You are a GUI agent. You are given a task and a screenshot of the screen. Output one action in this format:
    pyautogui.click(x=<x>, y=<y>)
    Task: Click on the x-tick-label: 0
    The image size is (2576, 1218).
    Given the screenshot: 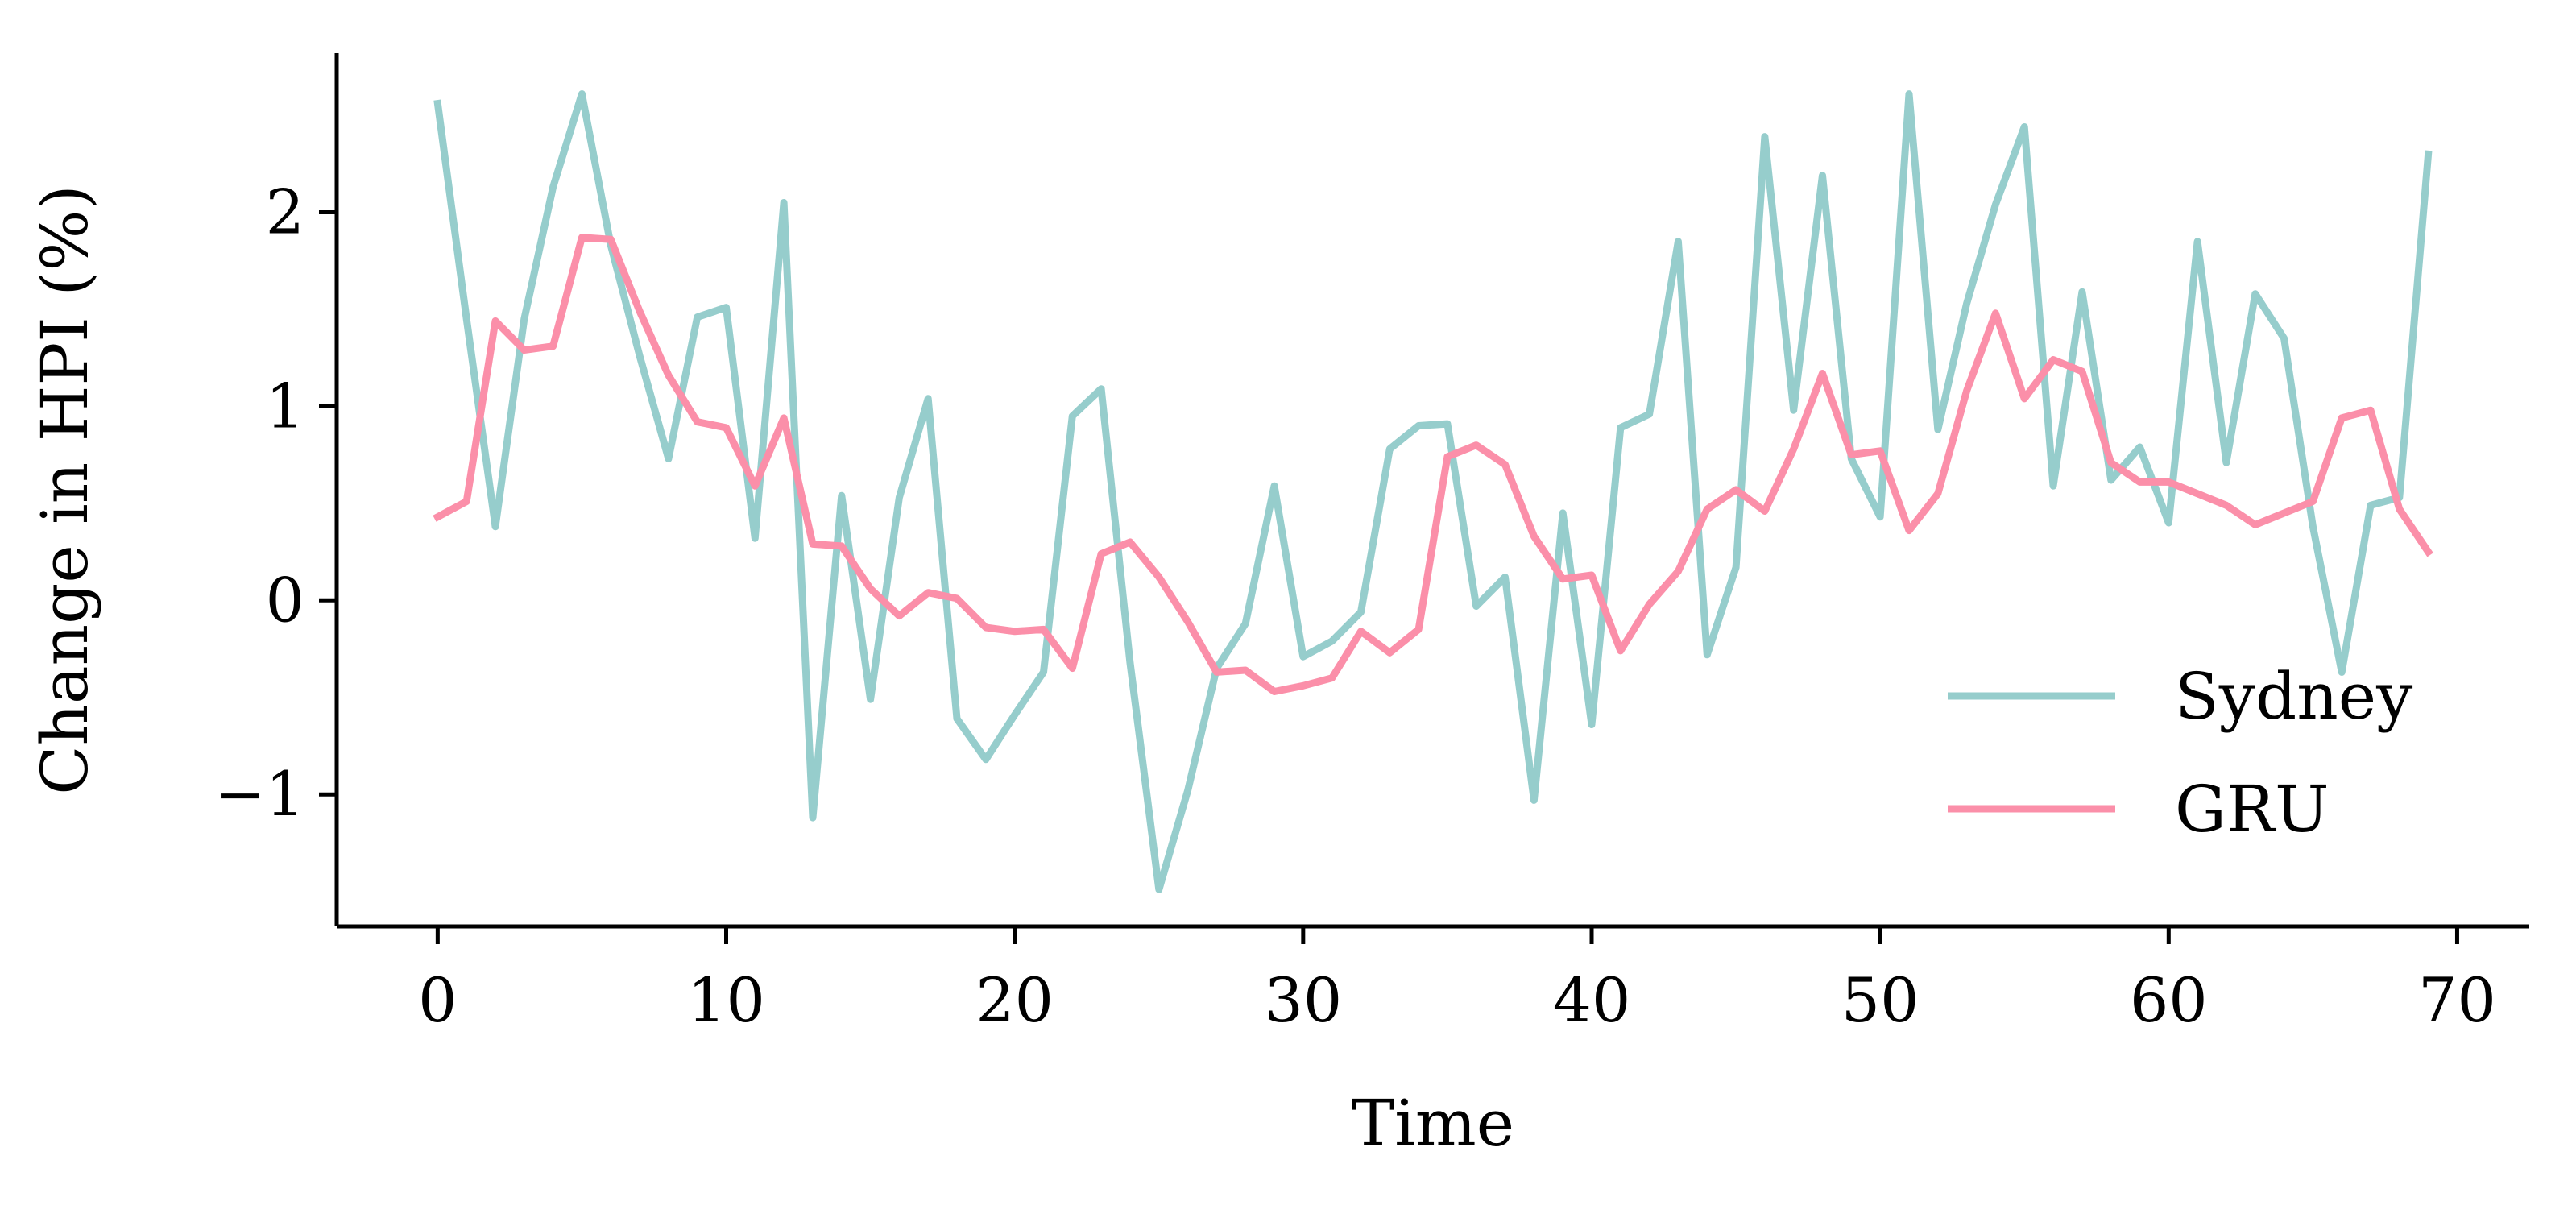 What is the action you would take?
    pyautogui.click(x=437, y=1000)
    